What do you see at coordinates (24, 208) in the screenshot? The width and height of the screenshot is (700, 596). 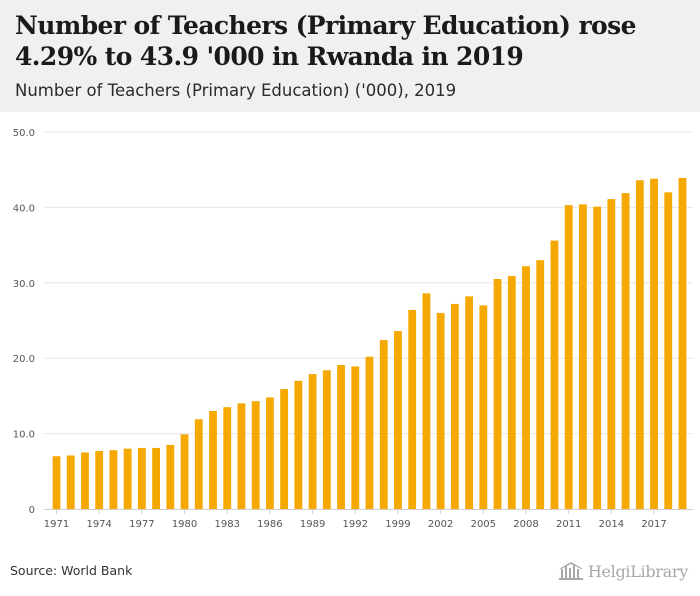 I see `y-tick-label: 40.0` at bounding box center [24, 208].